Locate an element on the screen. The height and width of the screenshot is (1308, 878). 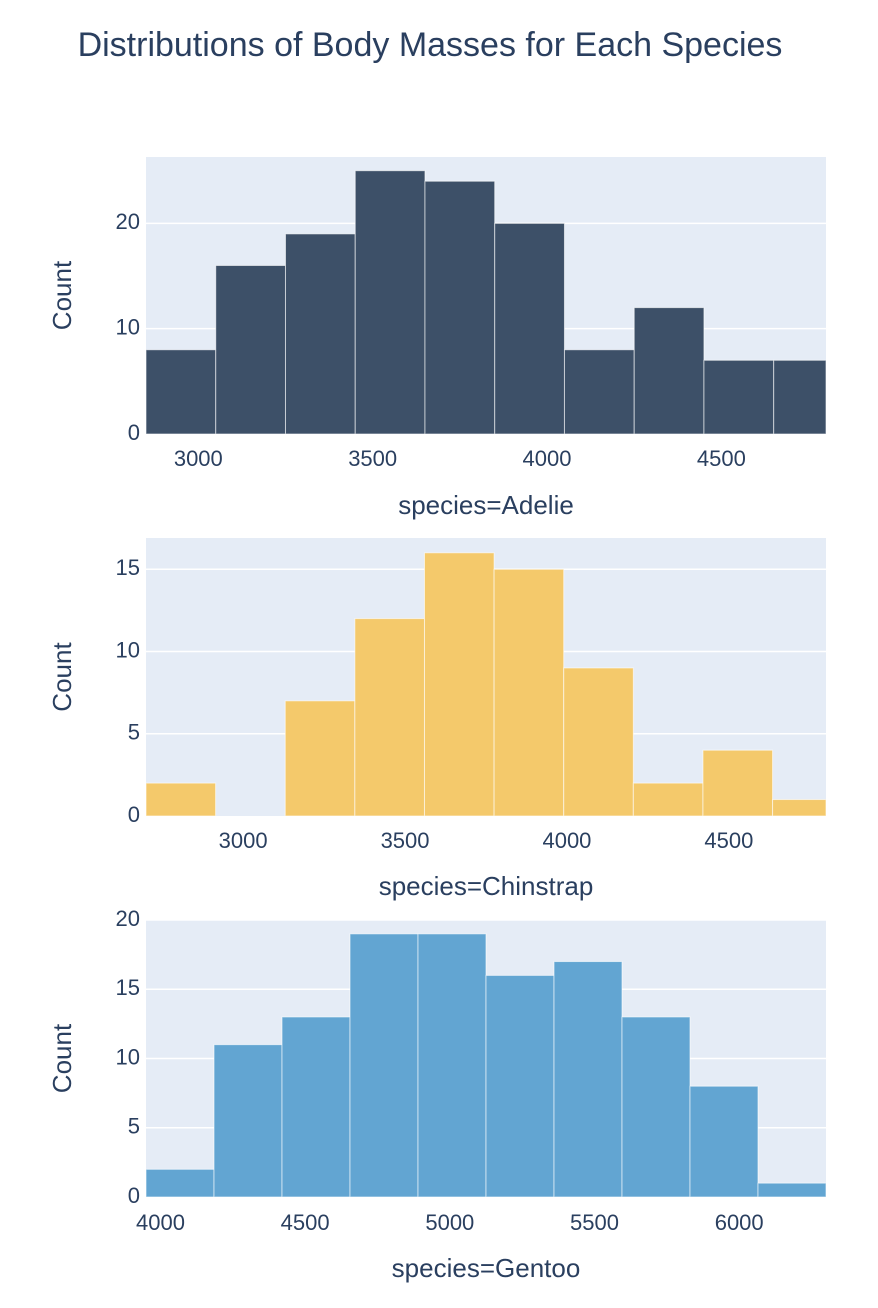
x-tick-label: 5500 is located at coordinates (594, 1222).